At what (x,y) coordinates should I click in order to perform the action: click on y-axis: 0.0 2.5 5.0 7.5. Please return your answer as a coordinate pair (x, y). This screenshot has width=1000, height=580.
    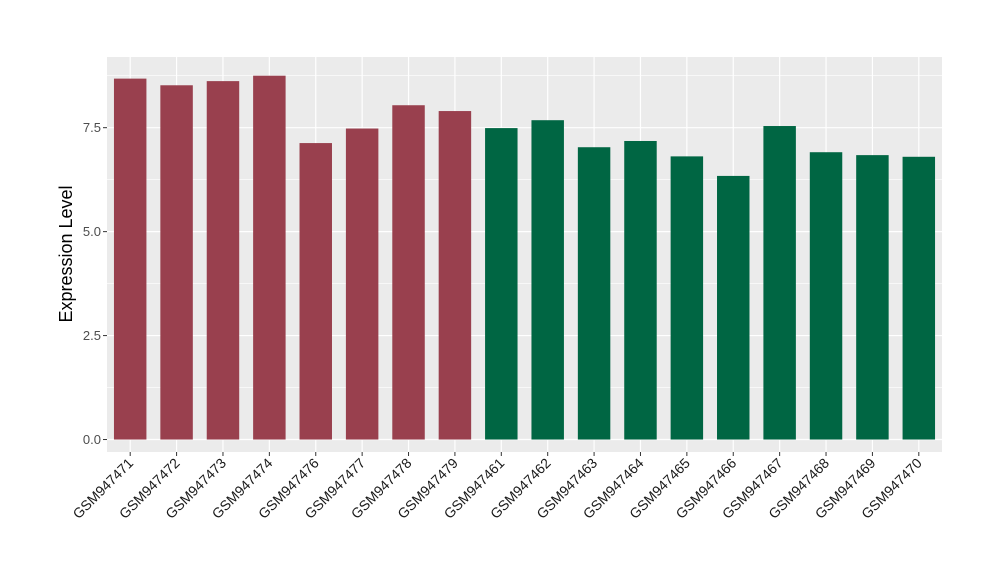
    Looking at the image, I should click on (95, 283).